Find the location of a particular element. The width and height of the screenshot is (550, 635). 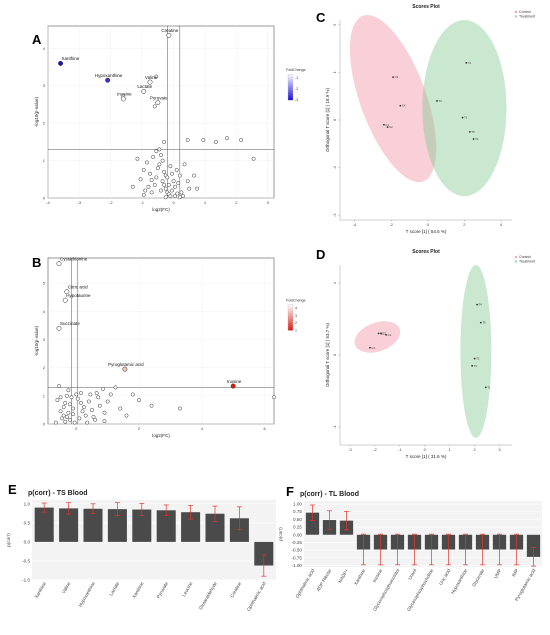

legend-tick-label: -3 is located at coordinates (296, 100).